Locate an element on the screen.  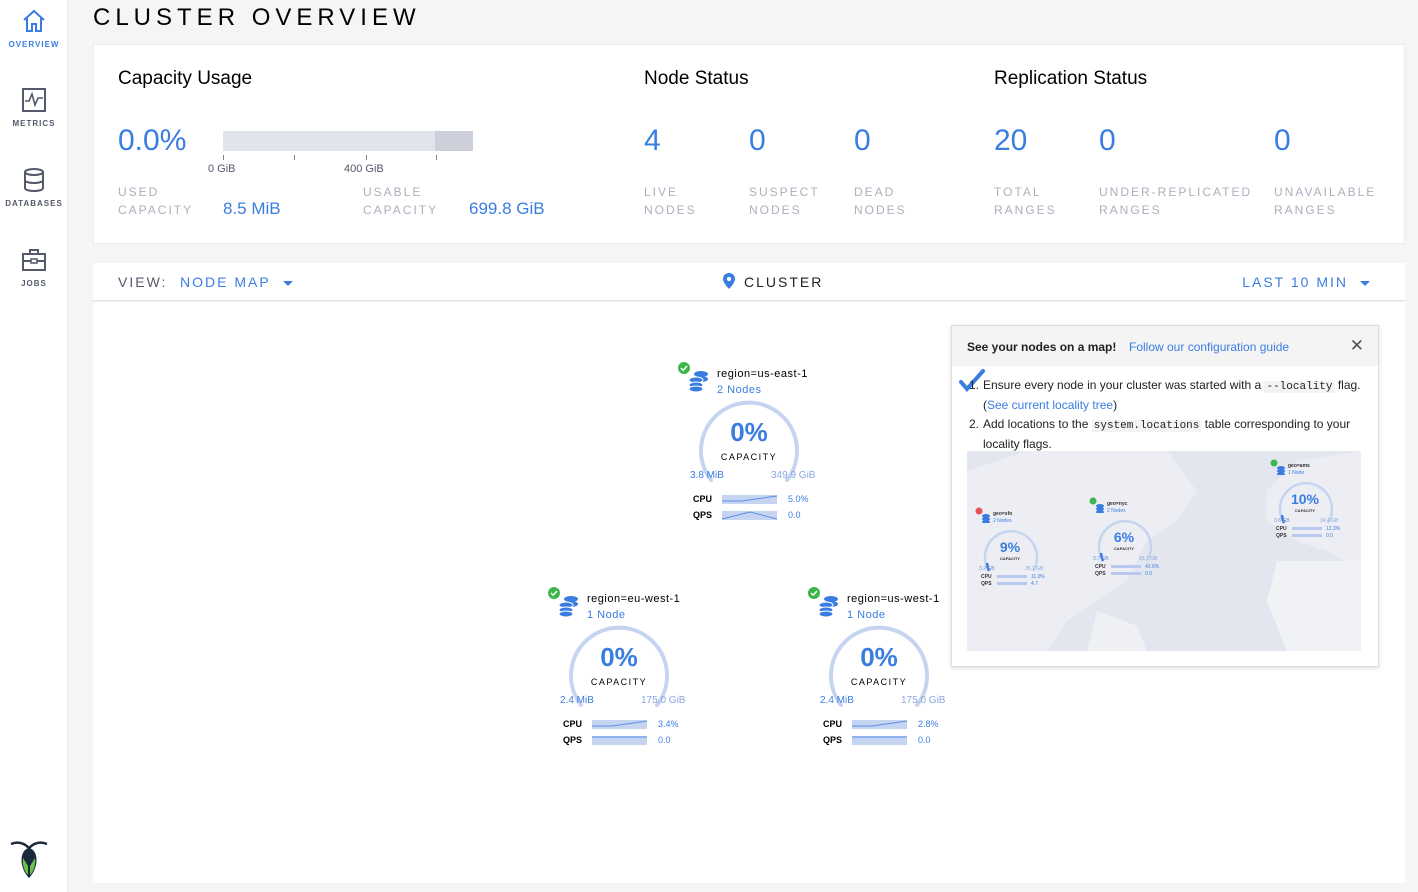
cpu-value: 5.0% is located at coordinates (798, 499).